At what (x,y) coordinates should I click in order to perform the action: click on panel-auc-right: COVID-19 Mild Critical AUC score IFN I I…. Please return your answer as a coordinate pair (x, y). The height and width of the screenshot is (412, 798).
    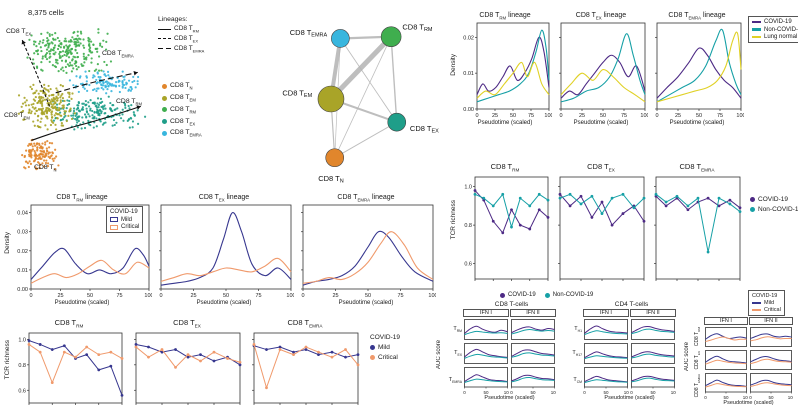
    Looking at the image, I should click on (741, 351).